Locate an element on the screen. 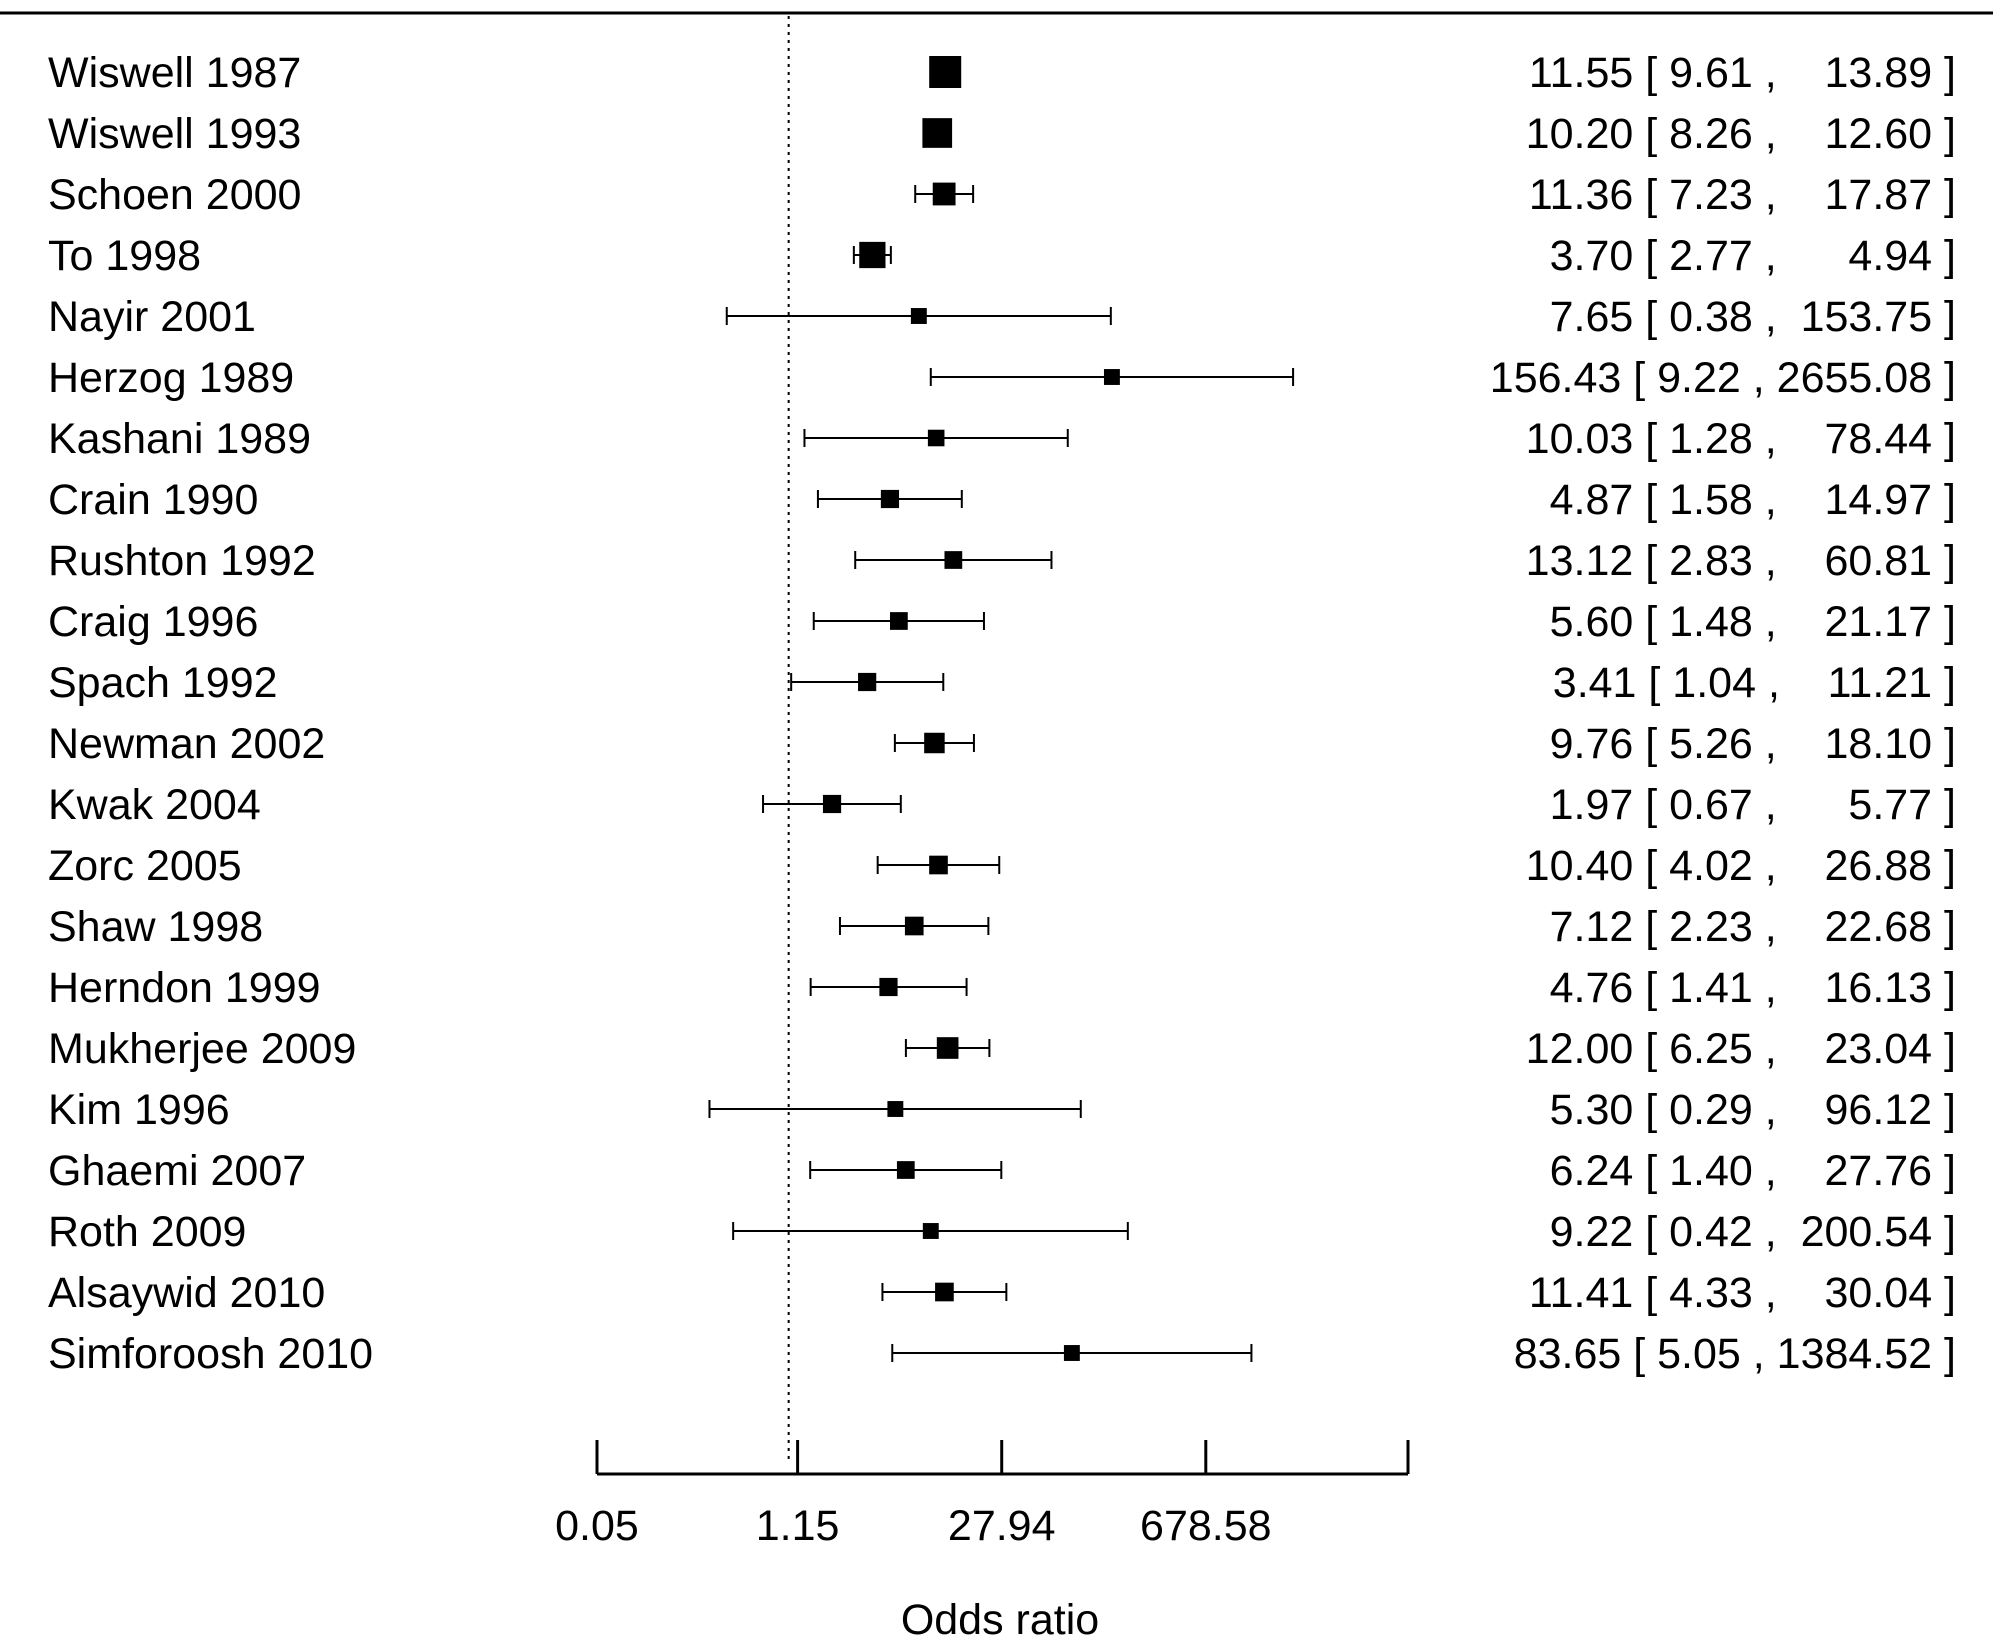 The width and height of the screenshot is (1993, 1650). study-label: To 1998 is located at coordinates (124, 256).